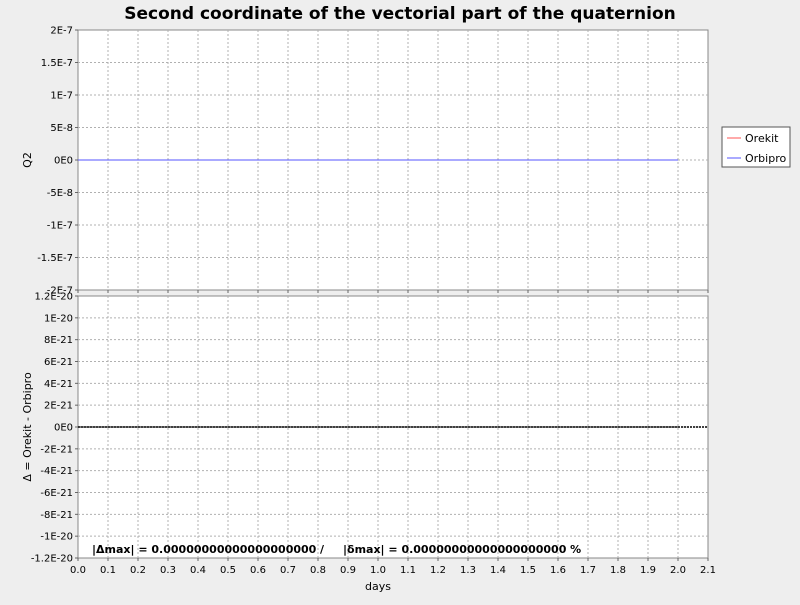  What do you see at coordinates (708, 570) in the screenshot?
I see `x-tick-label: 2.1` at bounding box center [708, 570].